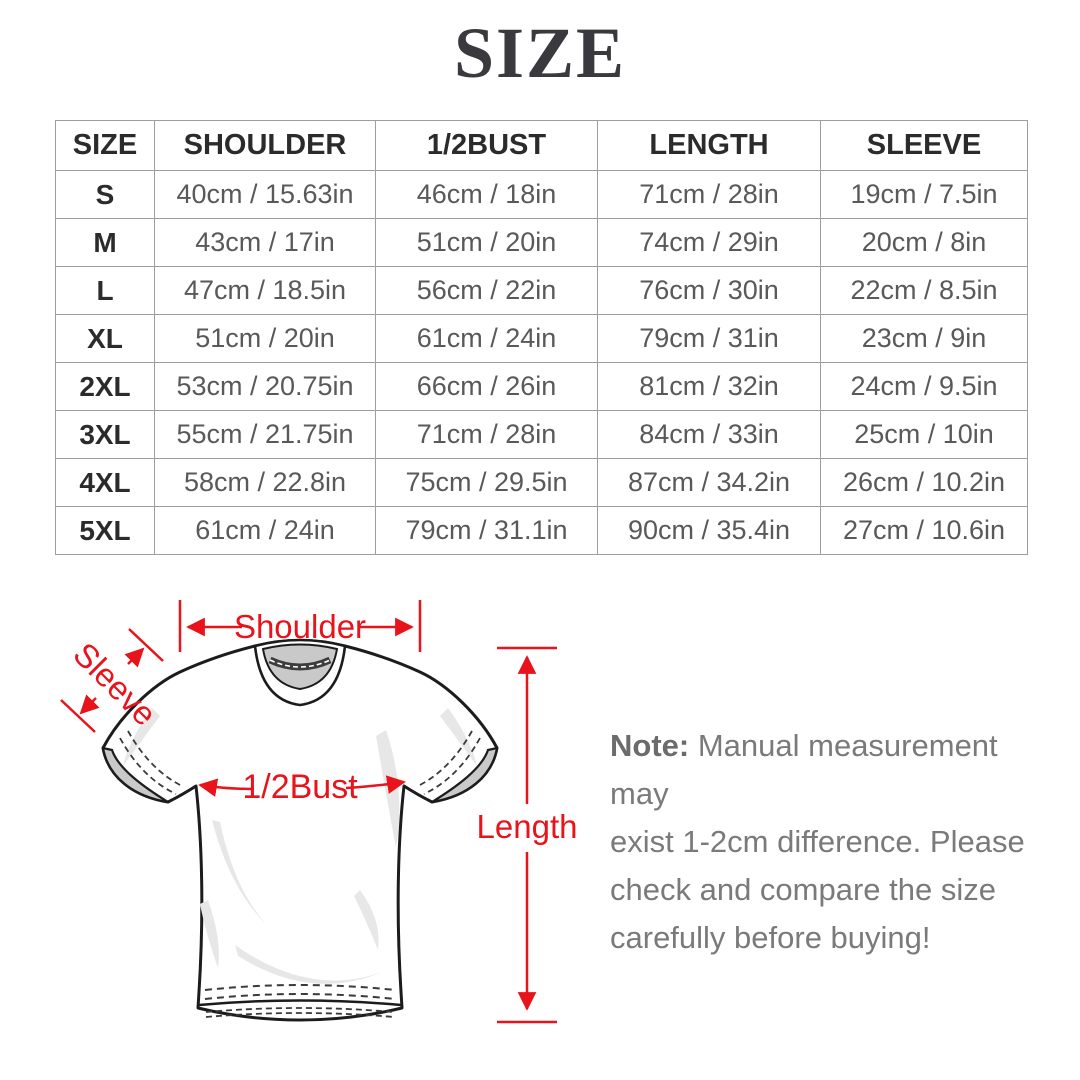  What do you see at coordinates (265, 145) in the screenshot?
I see `header-shoulder: SHOULDER` at bounding box center [265, 145].